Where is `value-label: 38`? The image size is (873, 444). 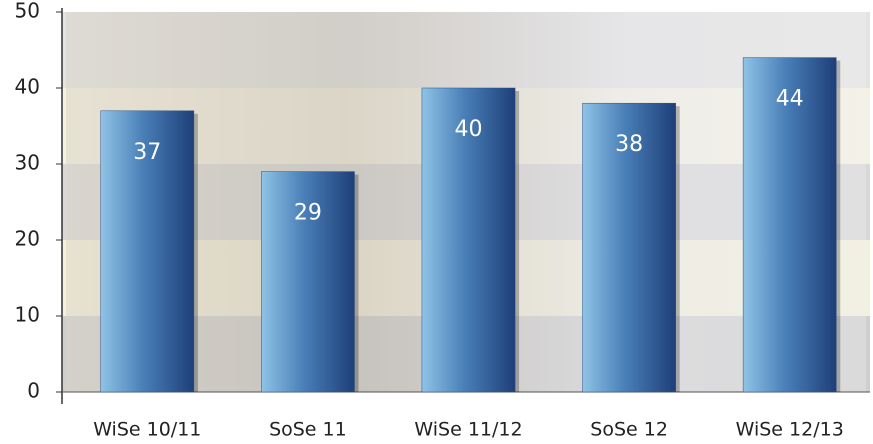 value-label: 38 is located at coordinates (629, 144).